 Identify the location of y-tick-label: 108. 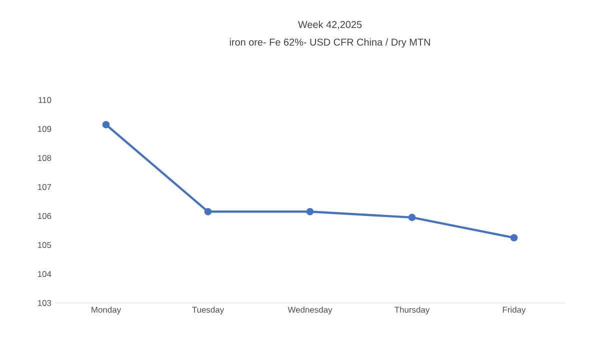
(45, 158).